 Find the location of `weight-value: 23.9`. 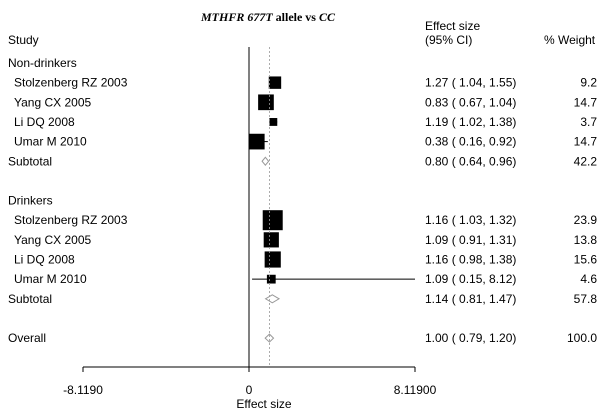

weight-value: 23.9 is located at coordinates (586, 220).